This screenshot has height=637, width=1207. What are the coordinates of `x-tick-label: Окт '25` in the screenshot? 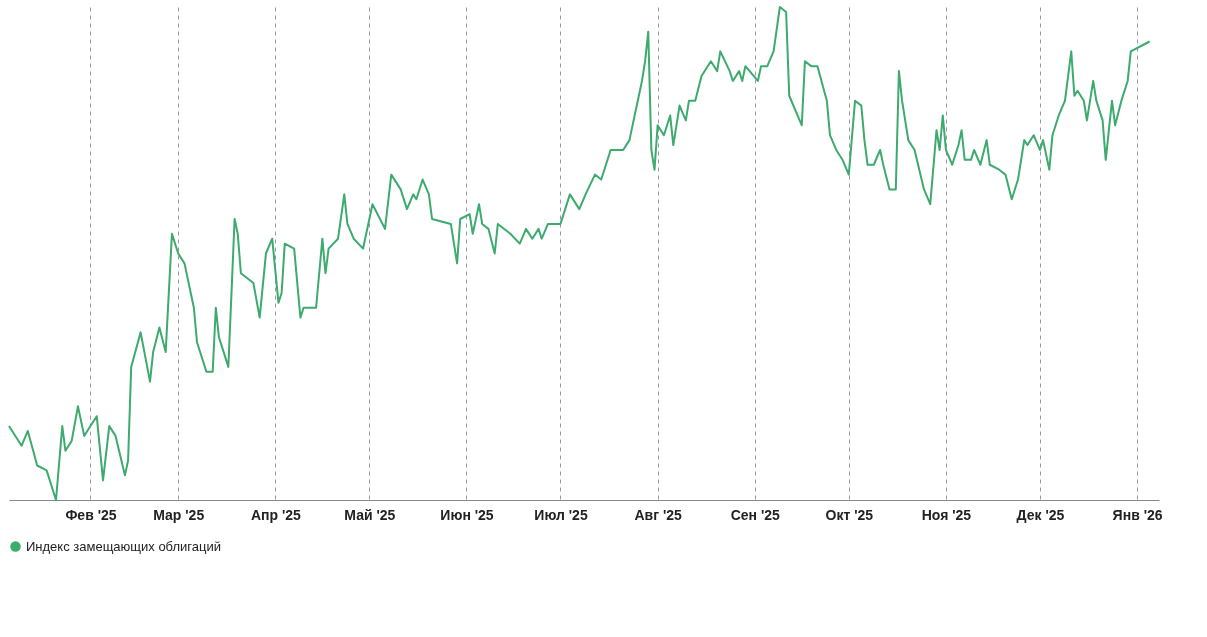 It's located at (849, 514).